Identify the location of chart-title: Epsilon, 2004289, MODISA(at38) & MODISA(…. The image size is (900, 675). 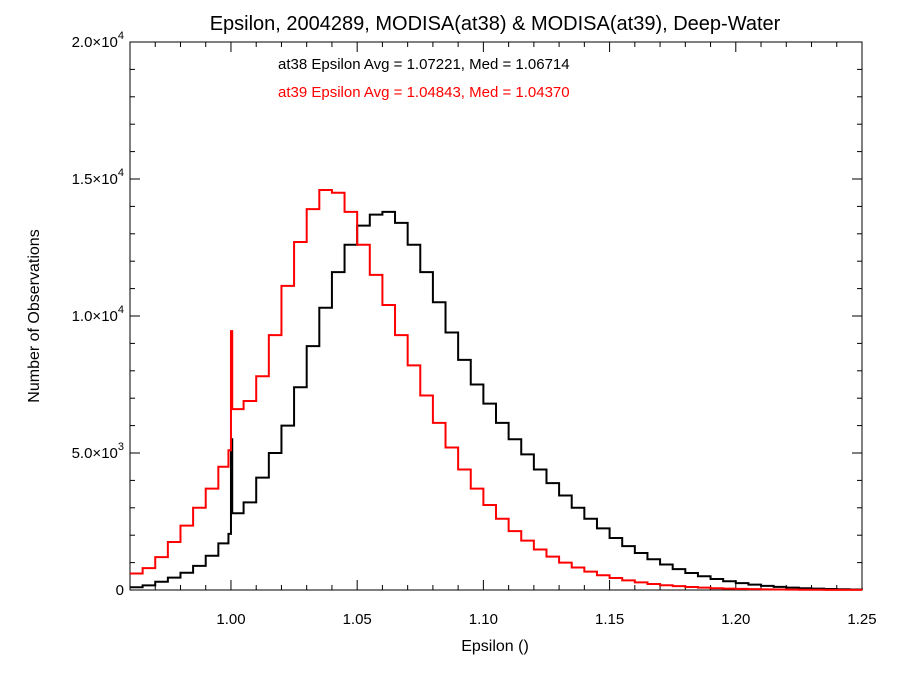
(495, 24).